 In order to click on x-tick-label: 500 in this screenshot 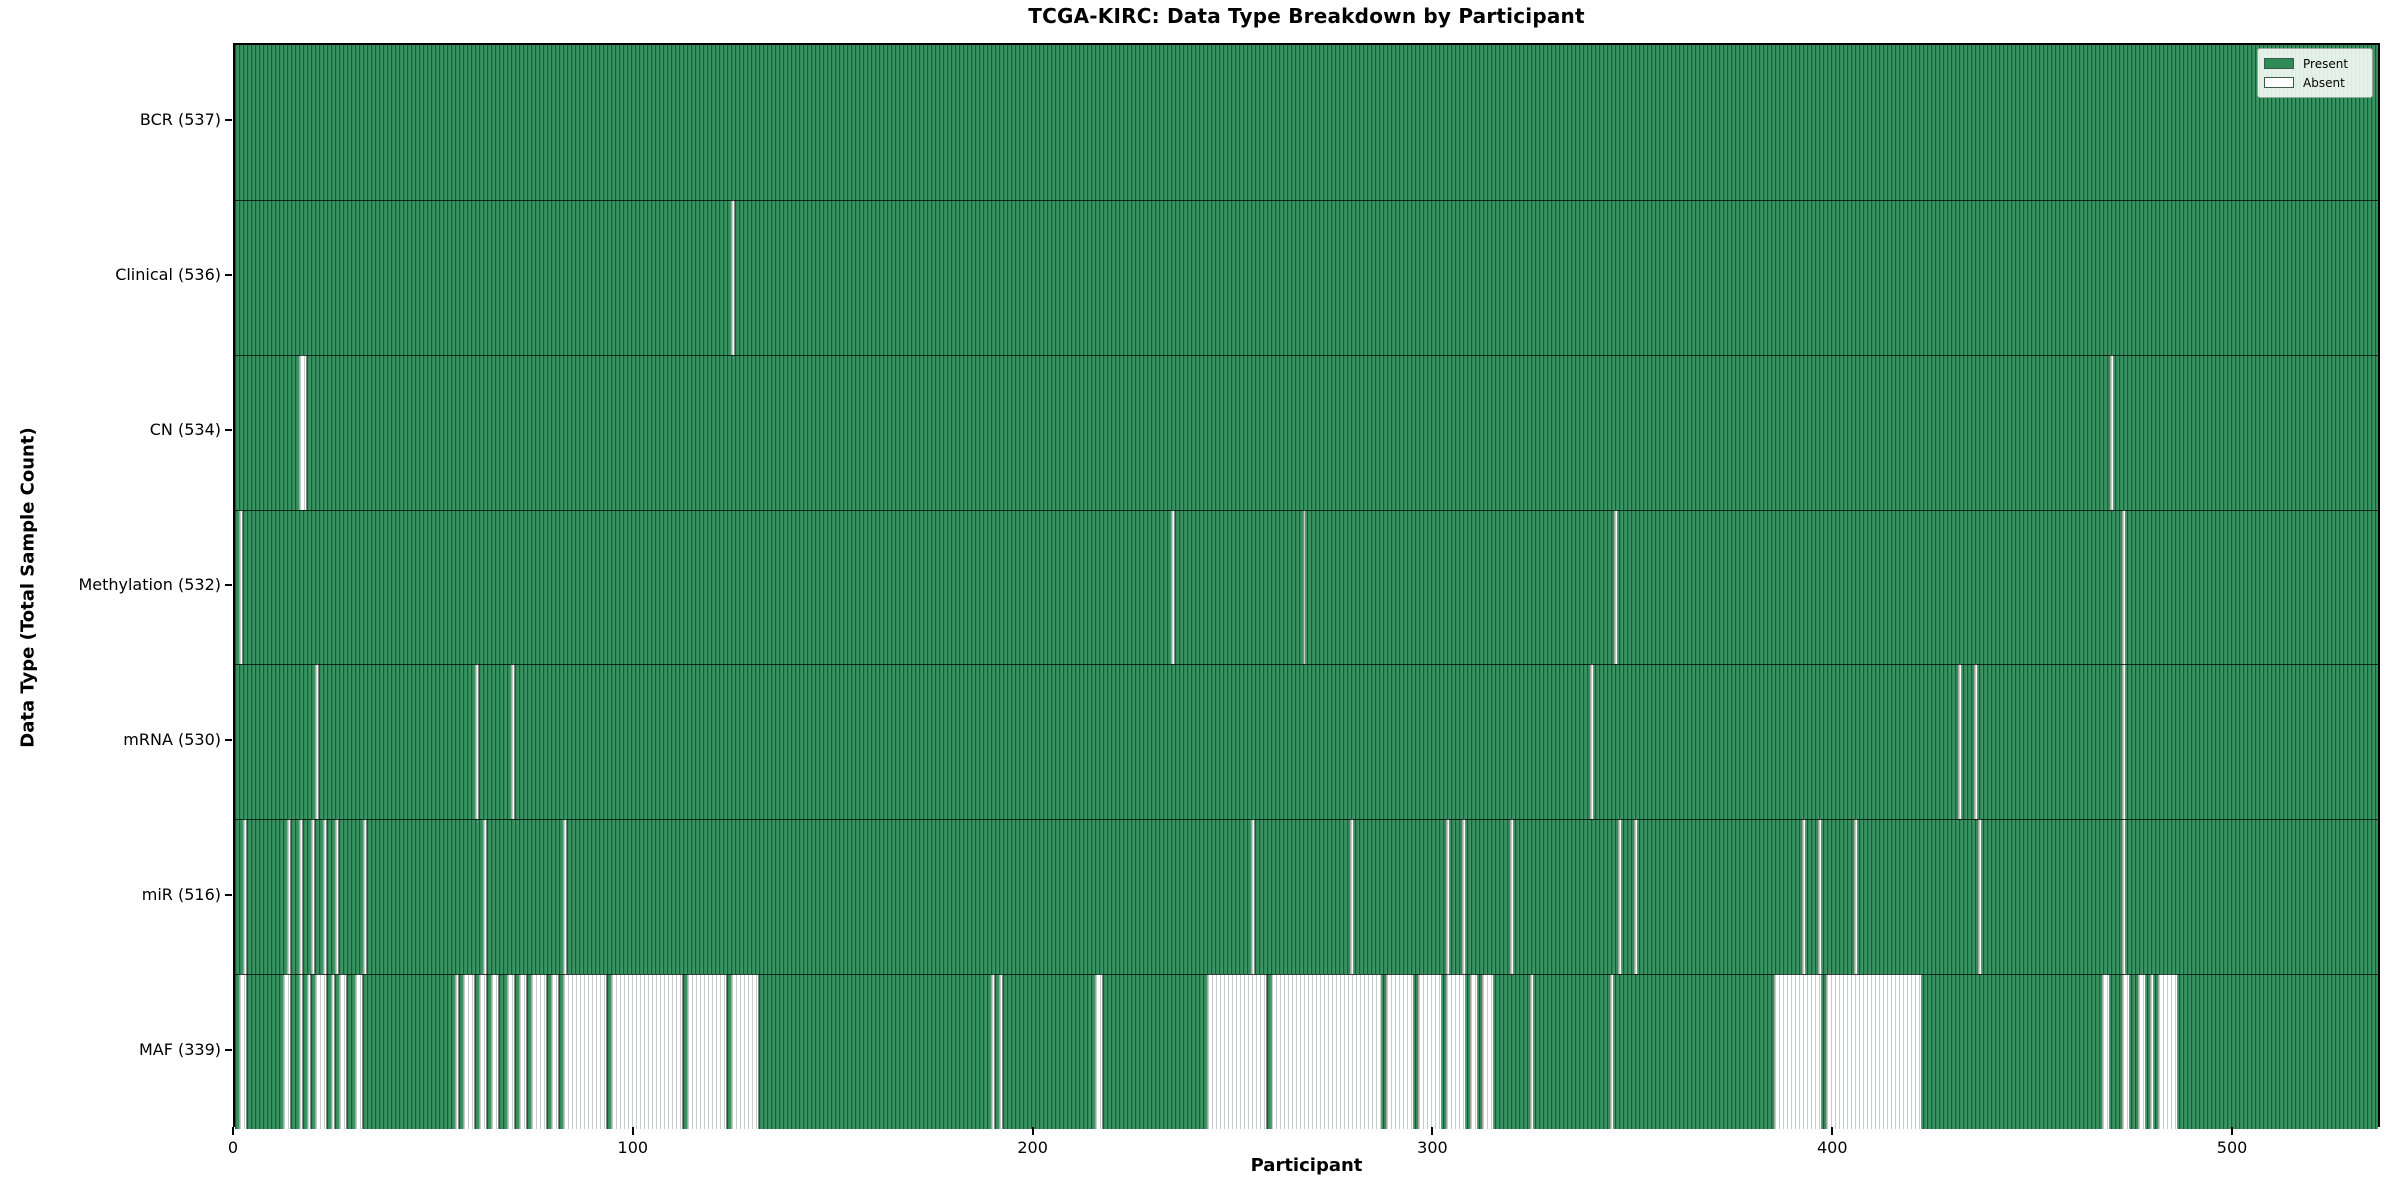, I will do `click(2232, 1147)`.